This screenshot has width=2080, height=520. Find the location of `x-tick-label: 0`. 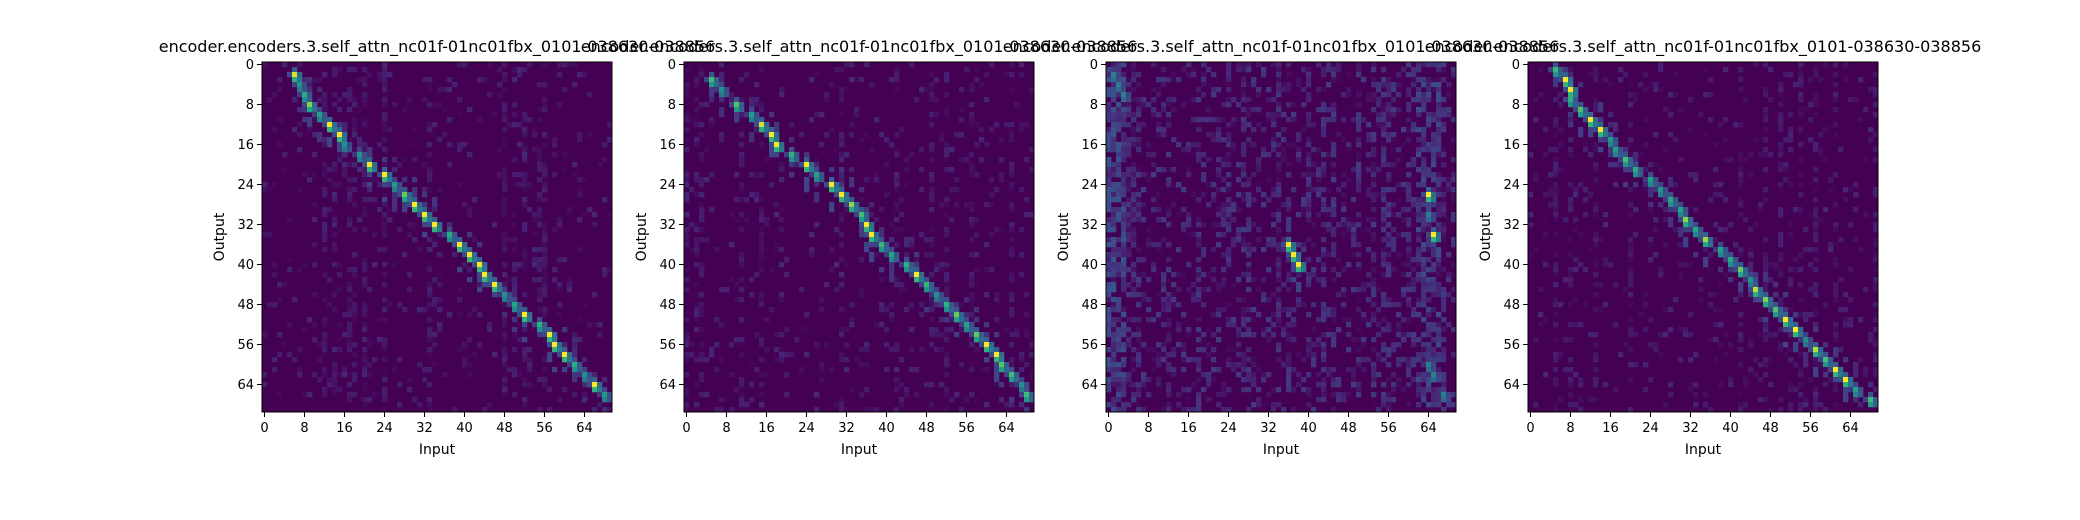

x-tick-label: 0 is located at coordinates (686, 428).